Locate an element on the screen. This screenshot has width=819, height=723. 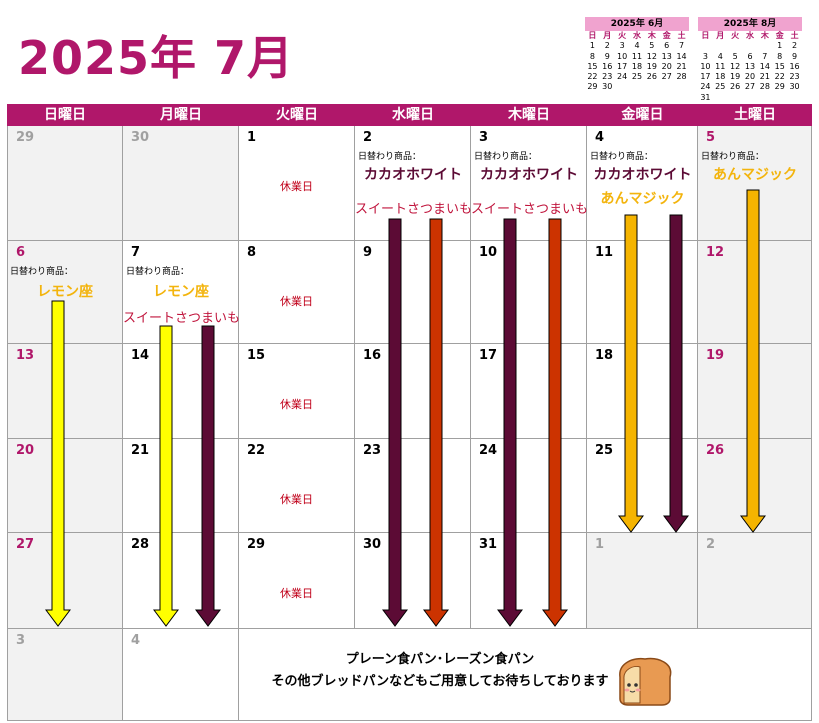
product-sweet-potato: スイートさつまいも is located at coordinates (530, 209).